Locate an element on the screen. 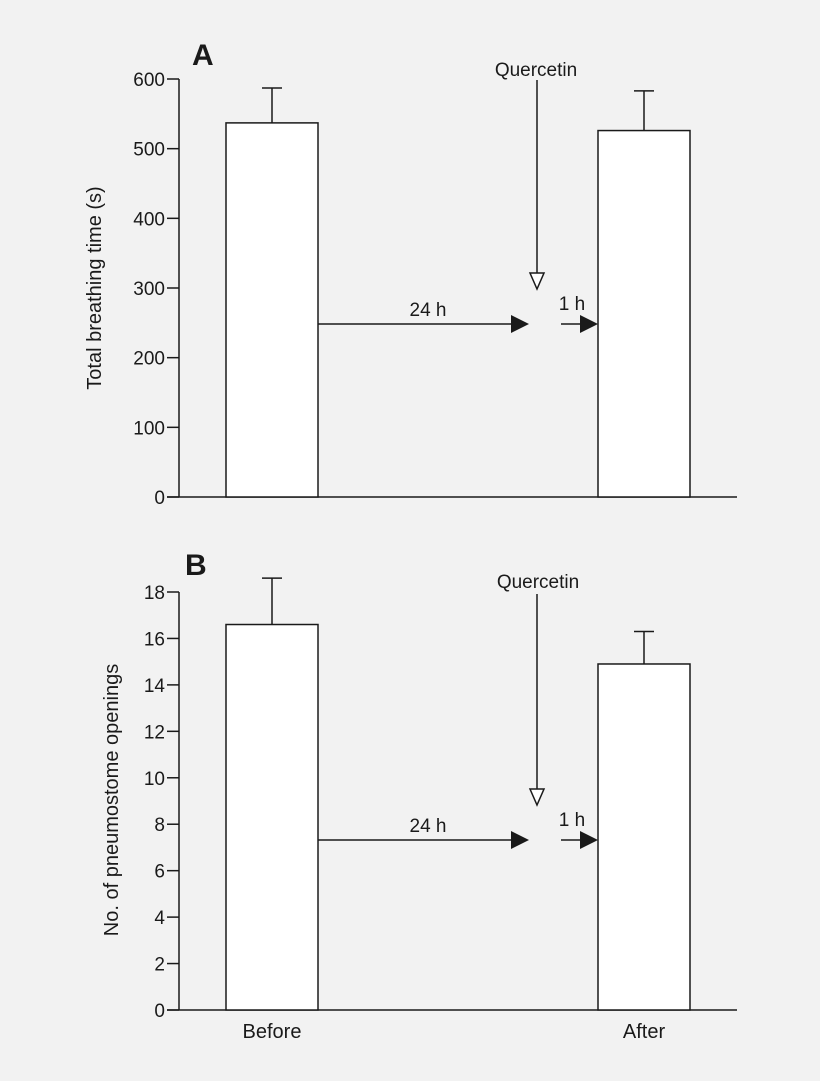 This screenshot has width=820, height=1081. y-tick-label: 12 is located at coordinates (154, 732).